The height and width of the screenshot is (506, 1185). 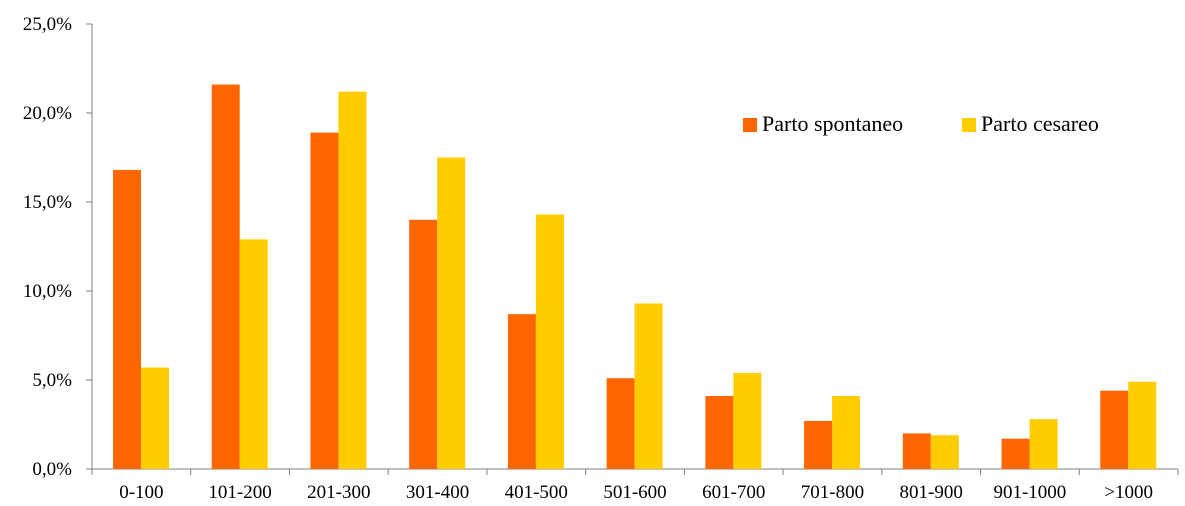 What do you see at coordinates (47, 24) in the screenshot?
I see `y-tick-label: 25,0%` at bounding box center [47, 24].